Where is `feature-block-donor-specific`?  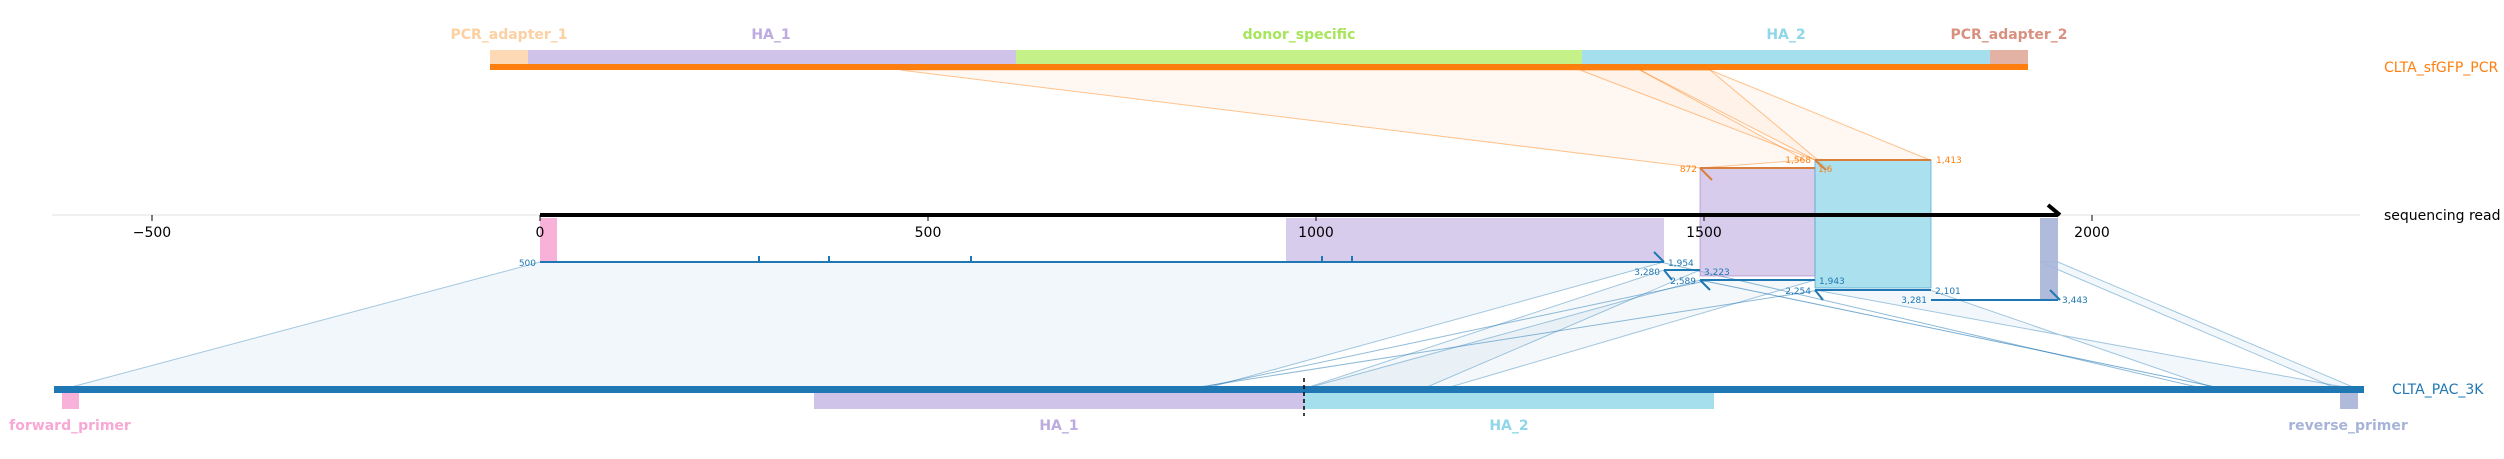
feature-block-donor-specific is located at coordinates (1299, 58).